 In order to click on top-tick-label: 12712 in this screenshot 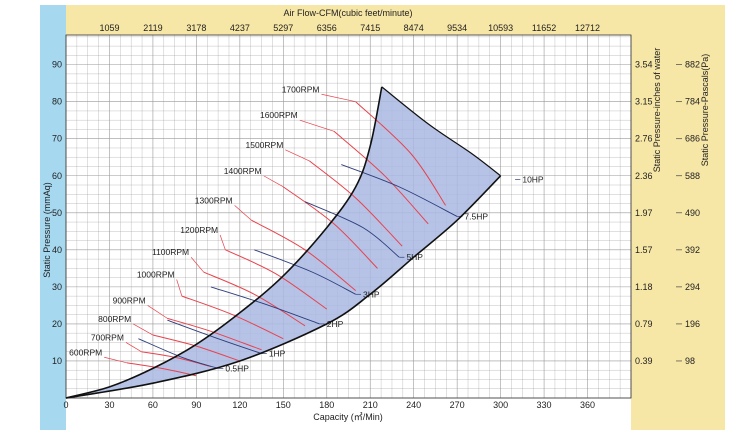, I will do `click(587, 28)`.